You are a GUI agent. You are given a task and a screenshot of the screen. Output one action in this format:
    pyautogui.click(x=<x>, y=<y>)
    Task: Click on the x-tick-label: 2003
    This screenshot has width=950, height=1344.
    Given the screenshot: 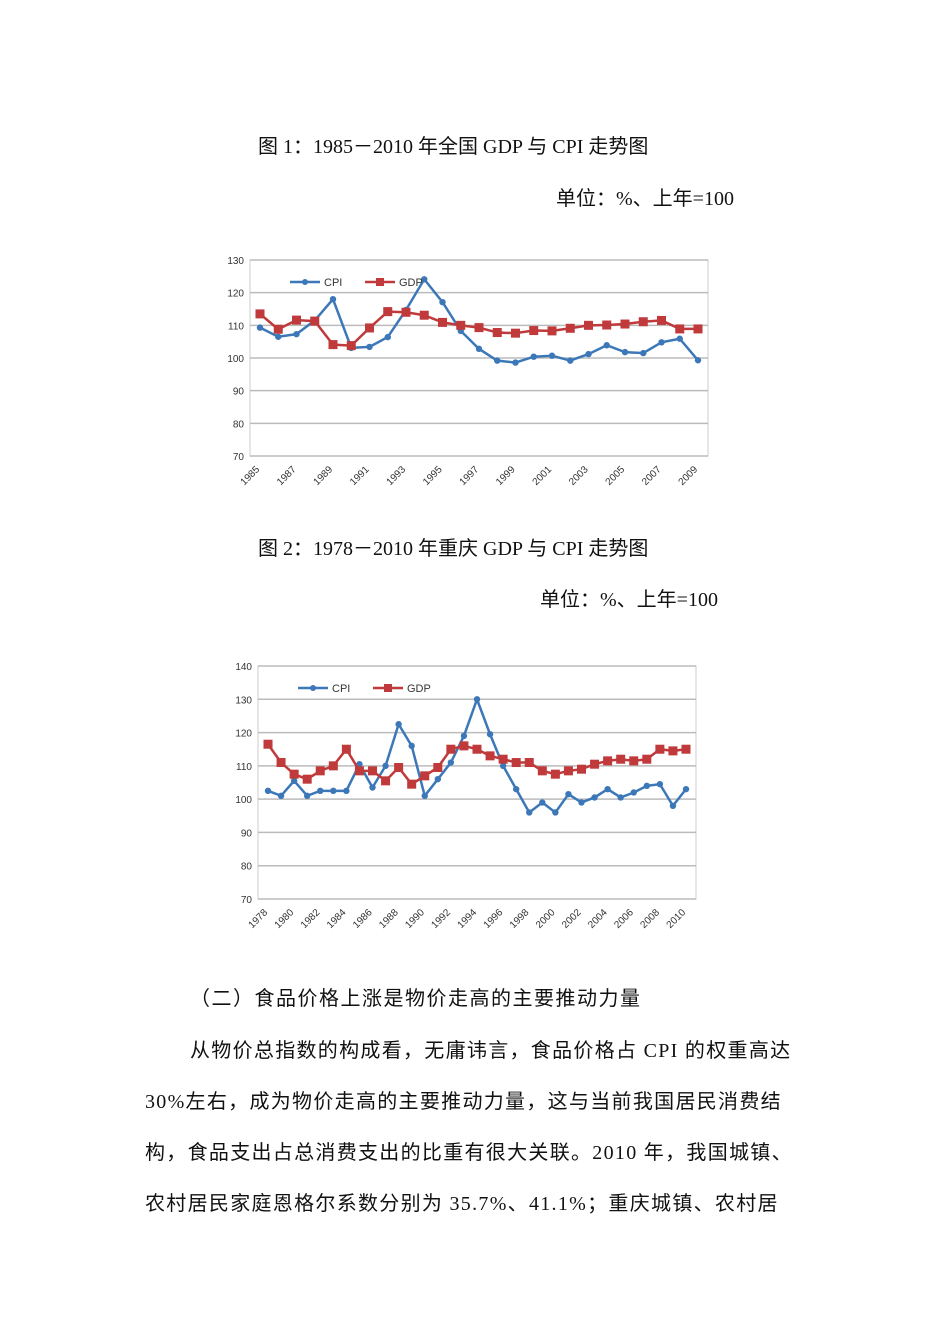 What is the action you would take?
    pyautogui.click(x=579, y=476)
    